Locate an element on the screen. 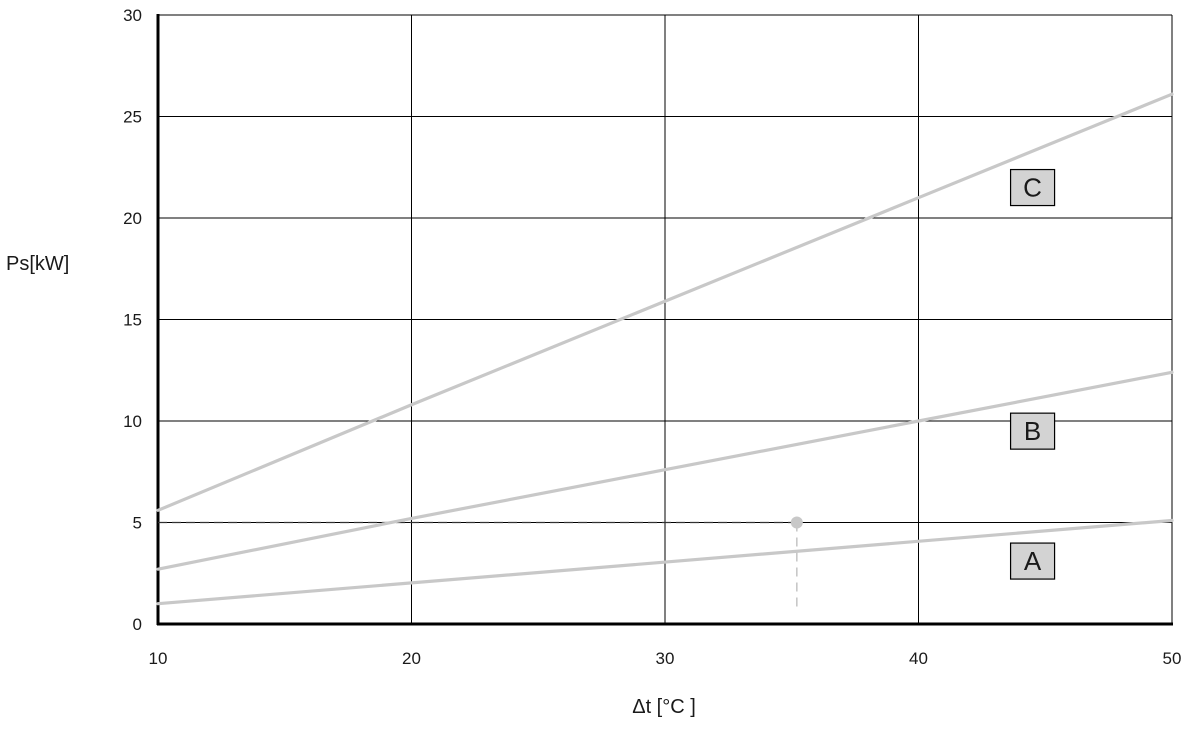 The height and width of the screenshot is (730, 1187). series-label-a: A is located at coordinates (1032, 561).